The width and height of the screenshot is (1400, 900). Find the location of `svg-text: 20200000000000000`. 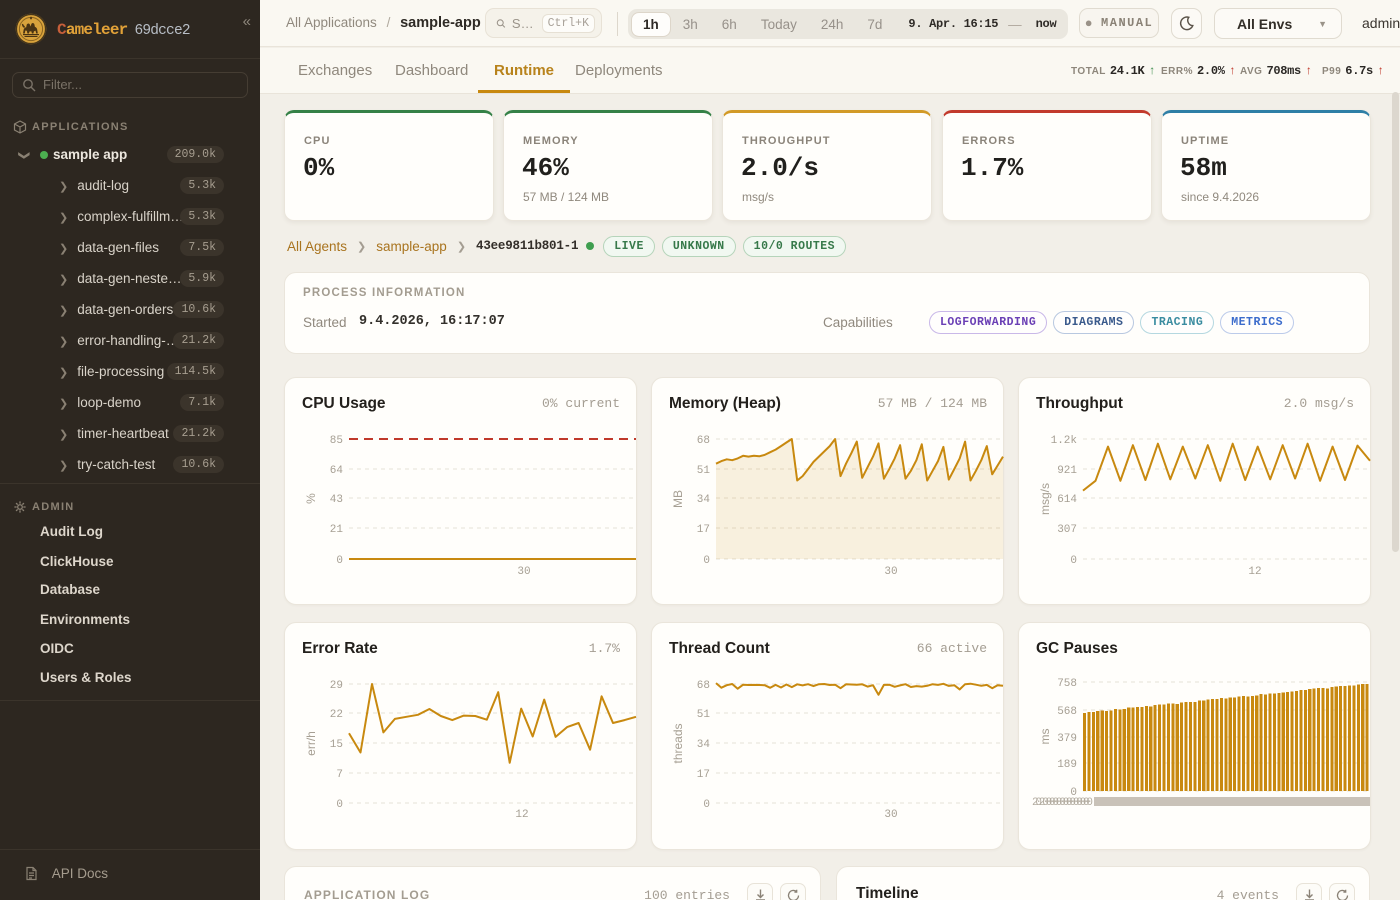

svg-text: 20200000000000000 is located at coordinates (1062, 803).